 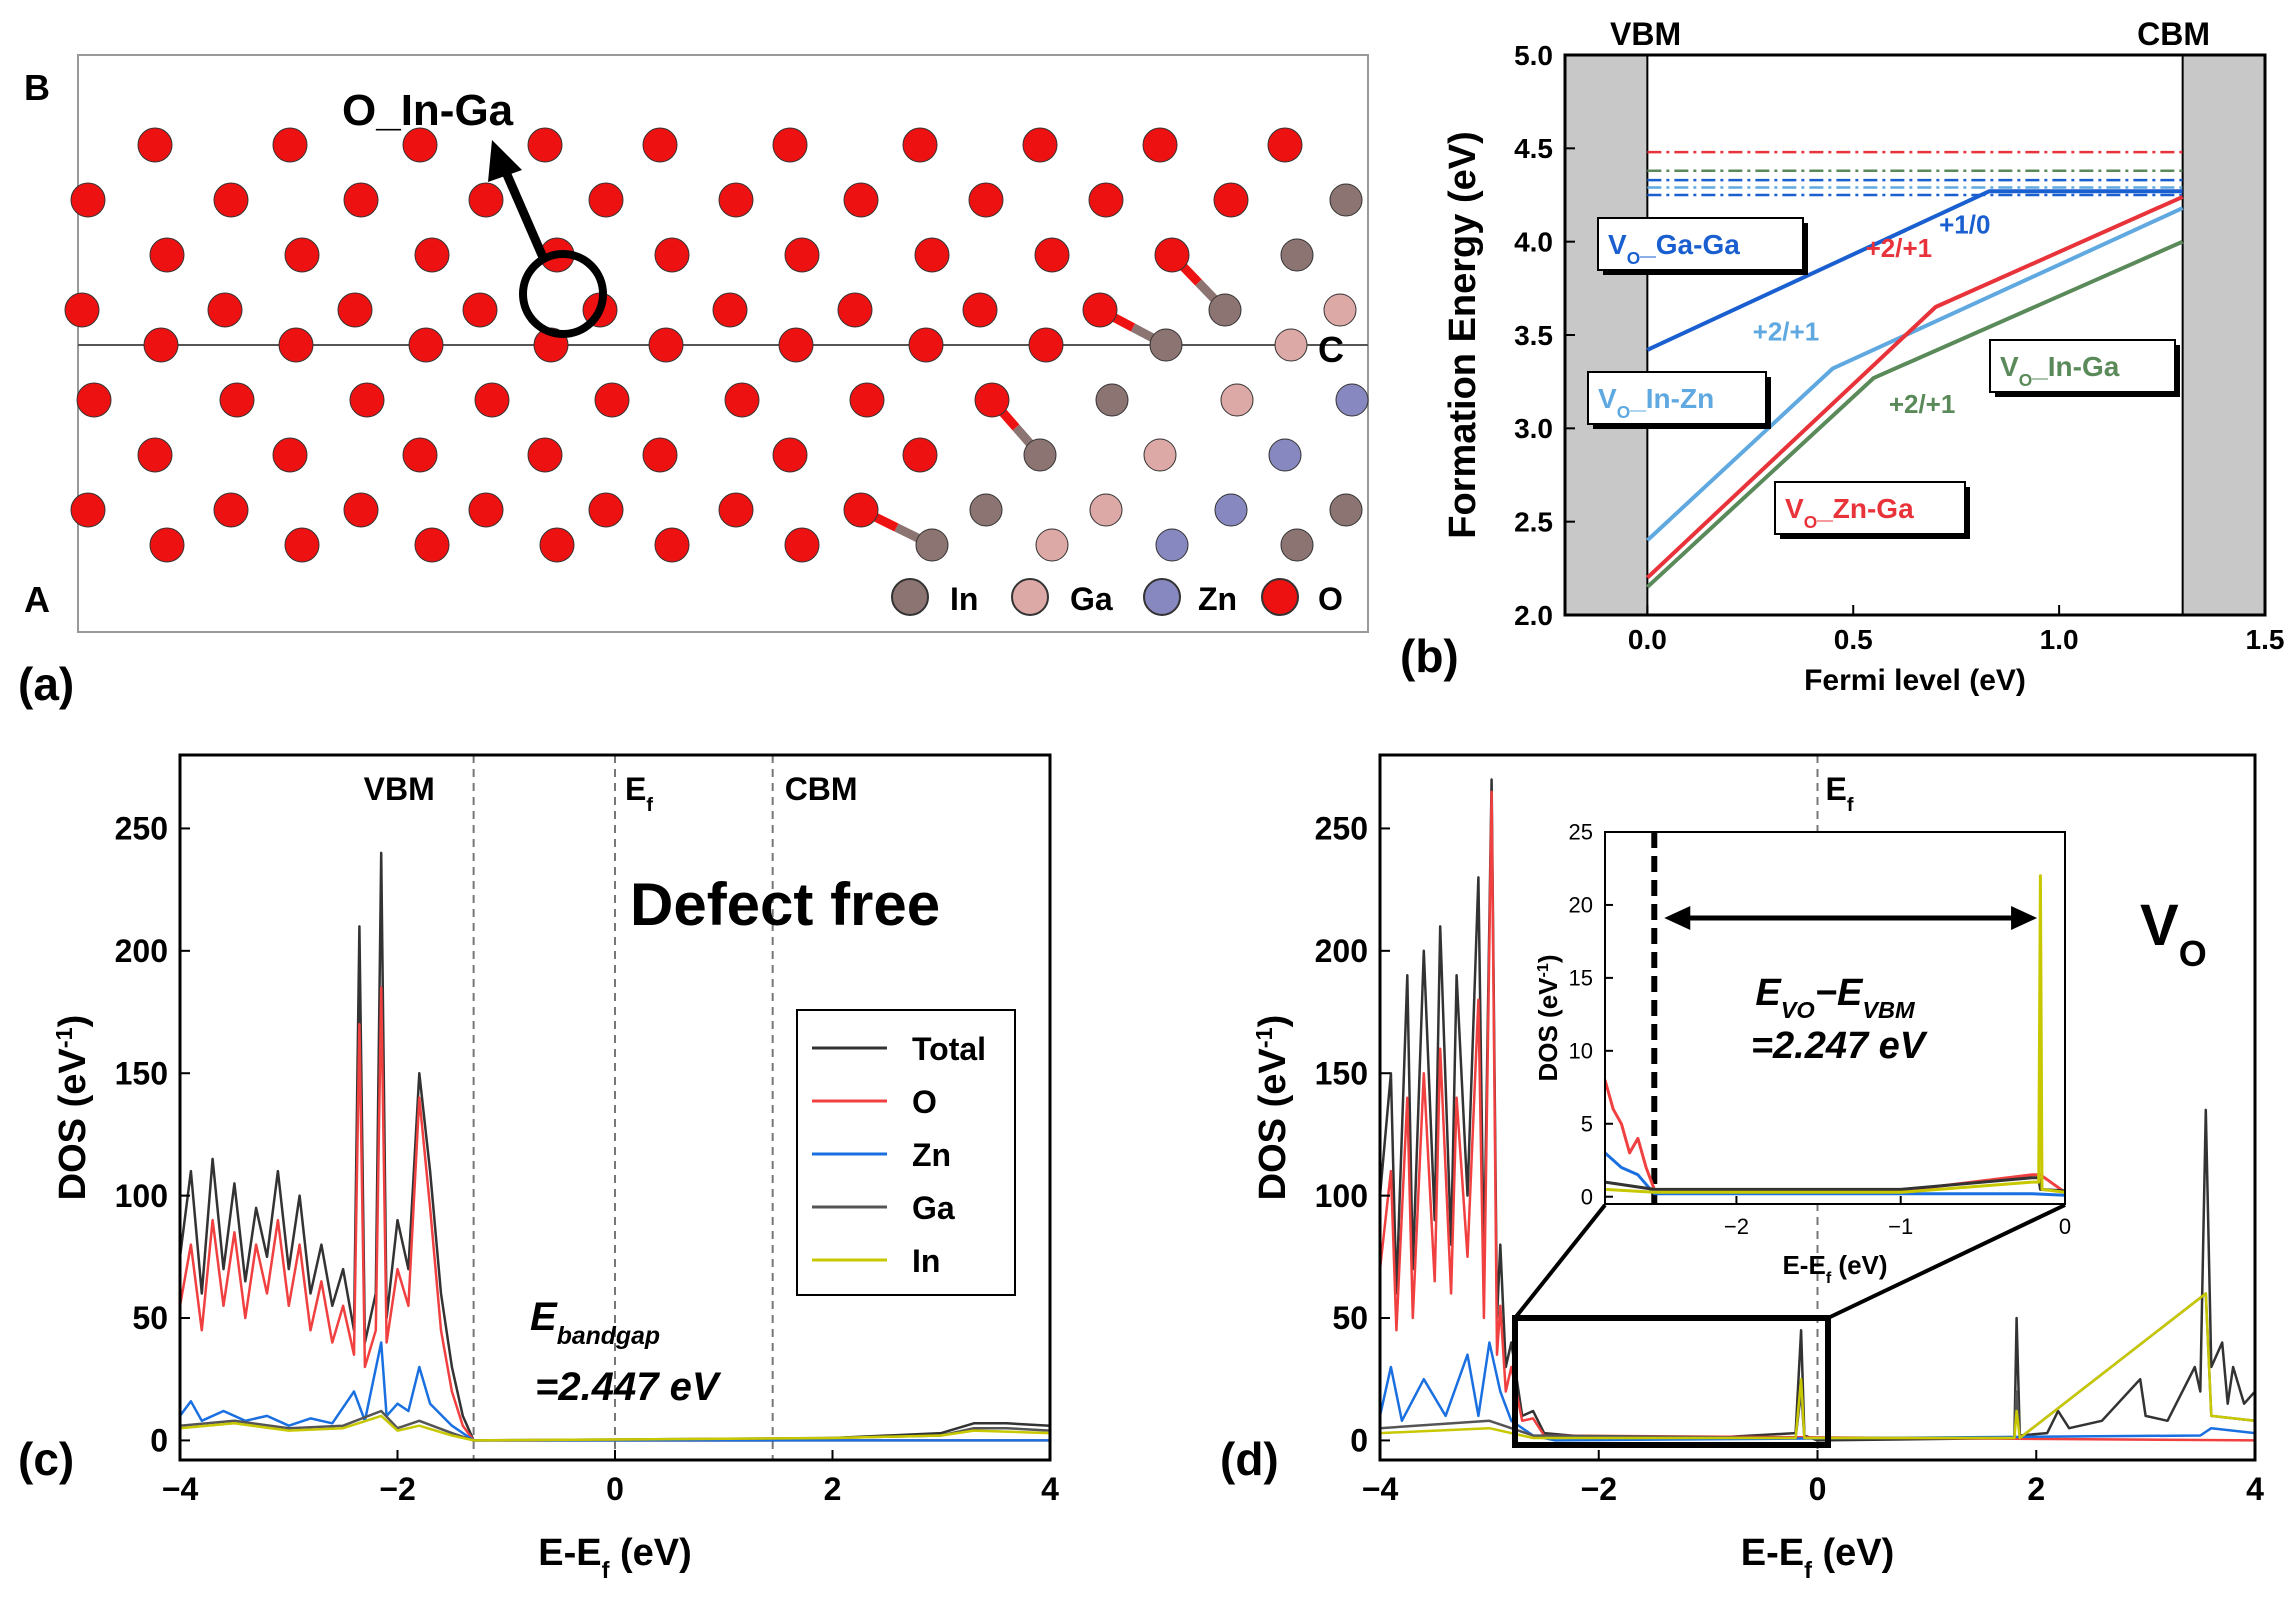 What do you see at coordinates (159, 1441) in the screenshot?
I see `c-ytick-label: 0` at bounding box center [159, 1441].